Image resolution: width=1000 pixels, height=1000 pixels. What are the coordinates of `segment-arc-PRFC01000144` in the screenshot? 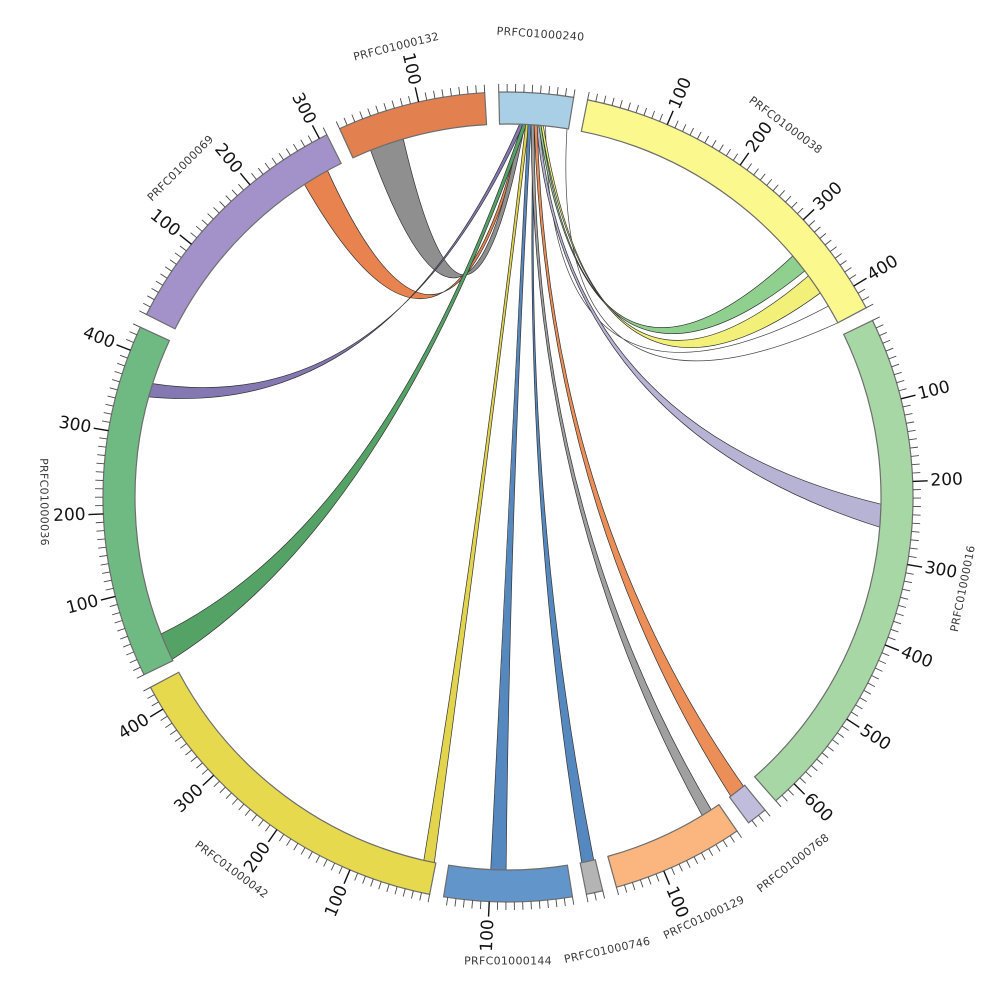 It's located at (508, 883).